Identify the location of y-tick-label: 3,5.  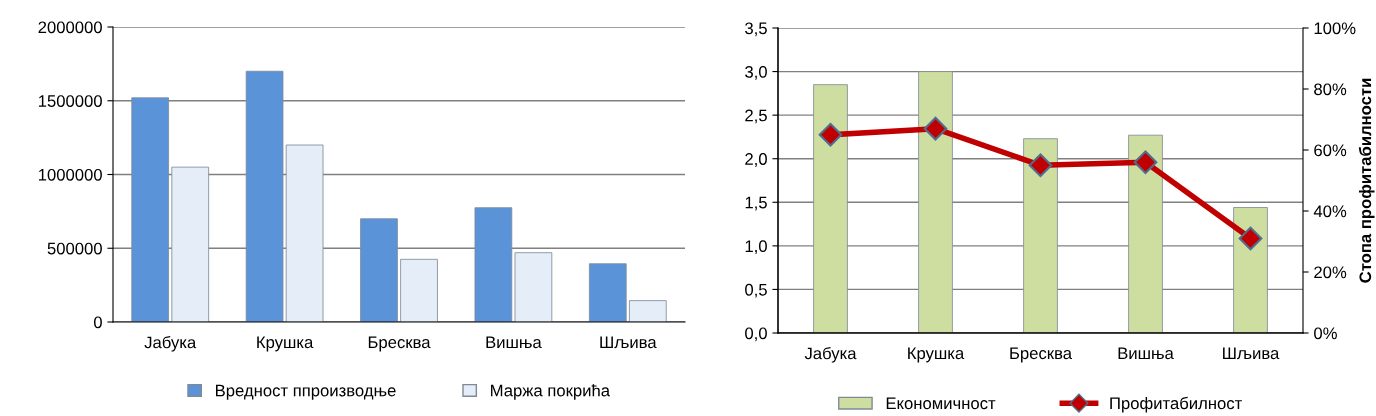
(756, 29).